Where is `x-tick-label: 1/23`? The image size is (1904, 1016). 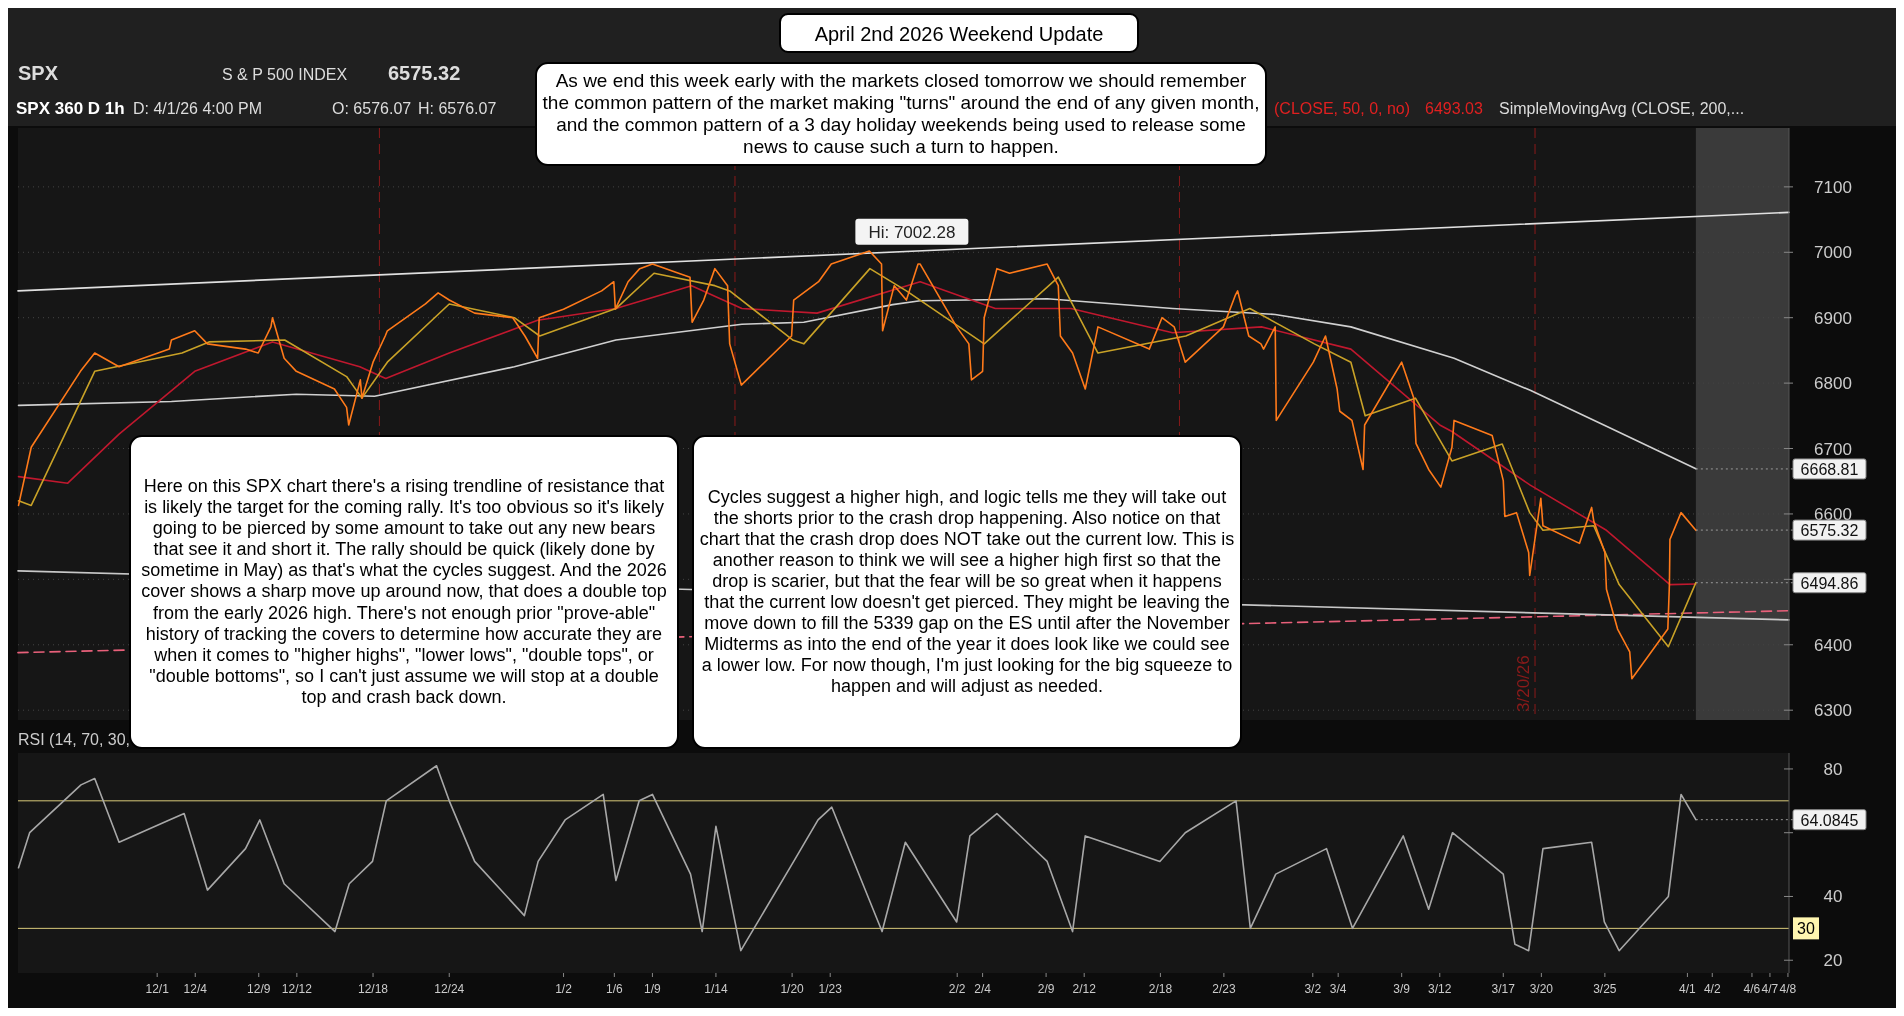 x-tick-label: 1/23 is located at coordinates (830, 989).